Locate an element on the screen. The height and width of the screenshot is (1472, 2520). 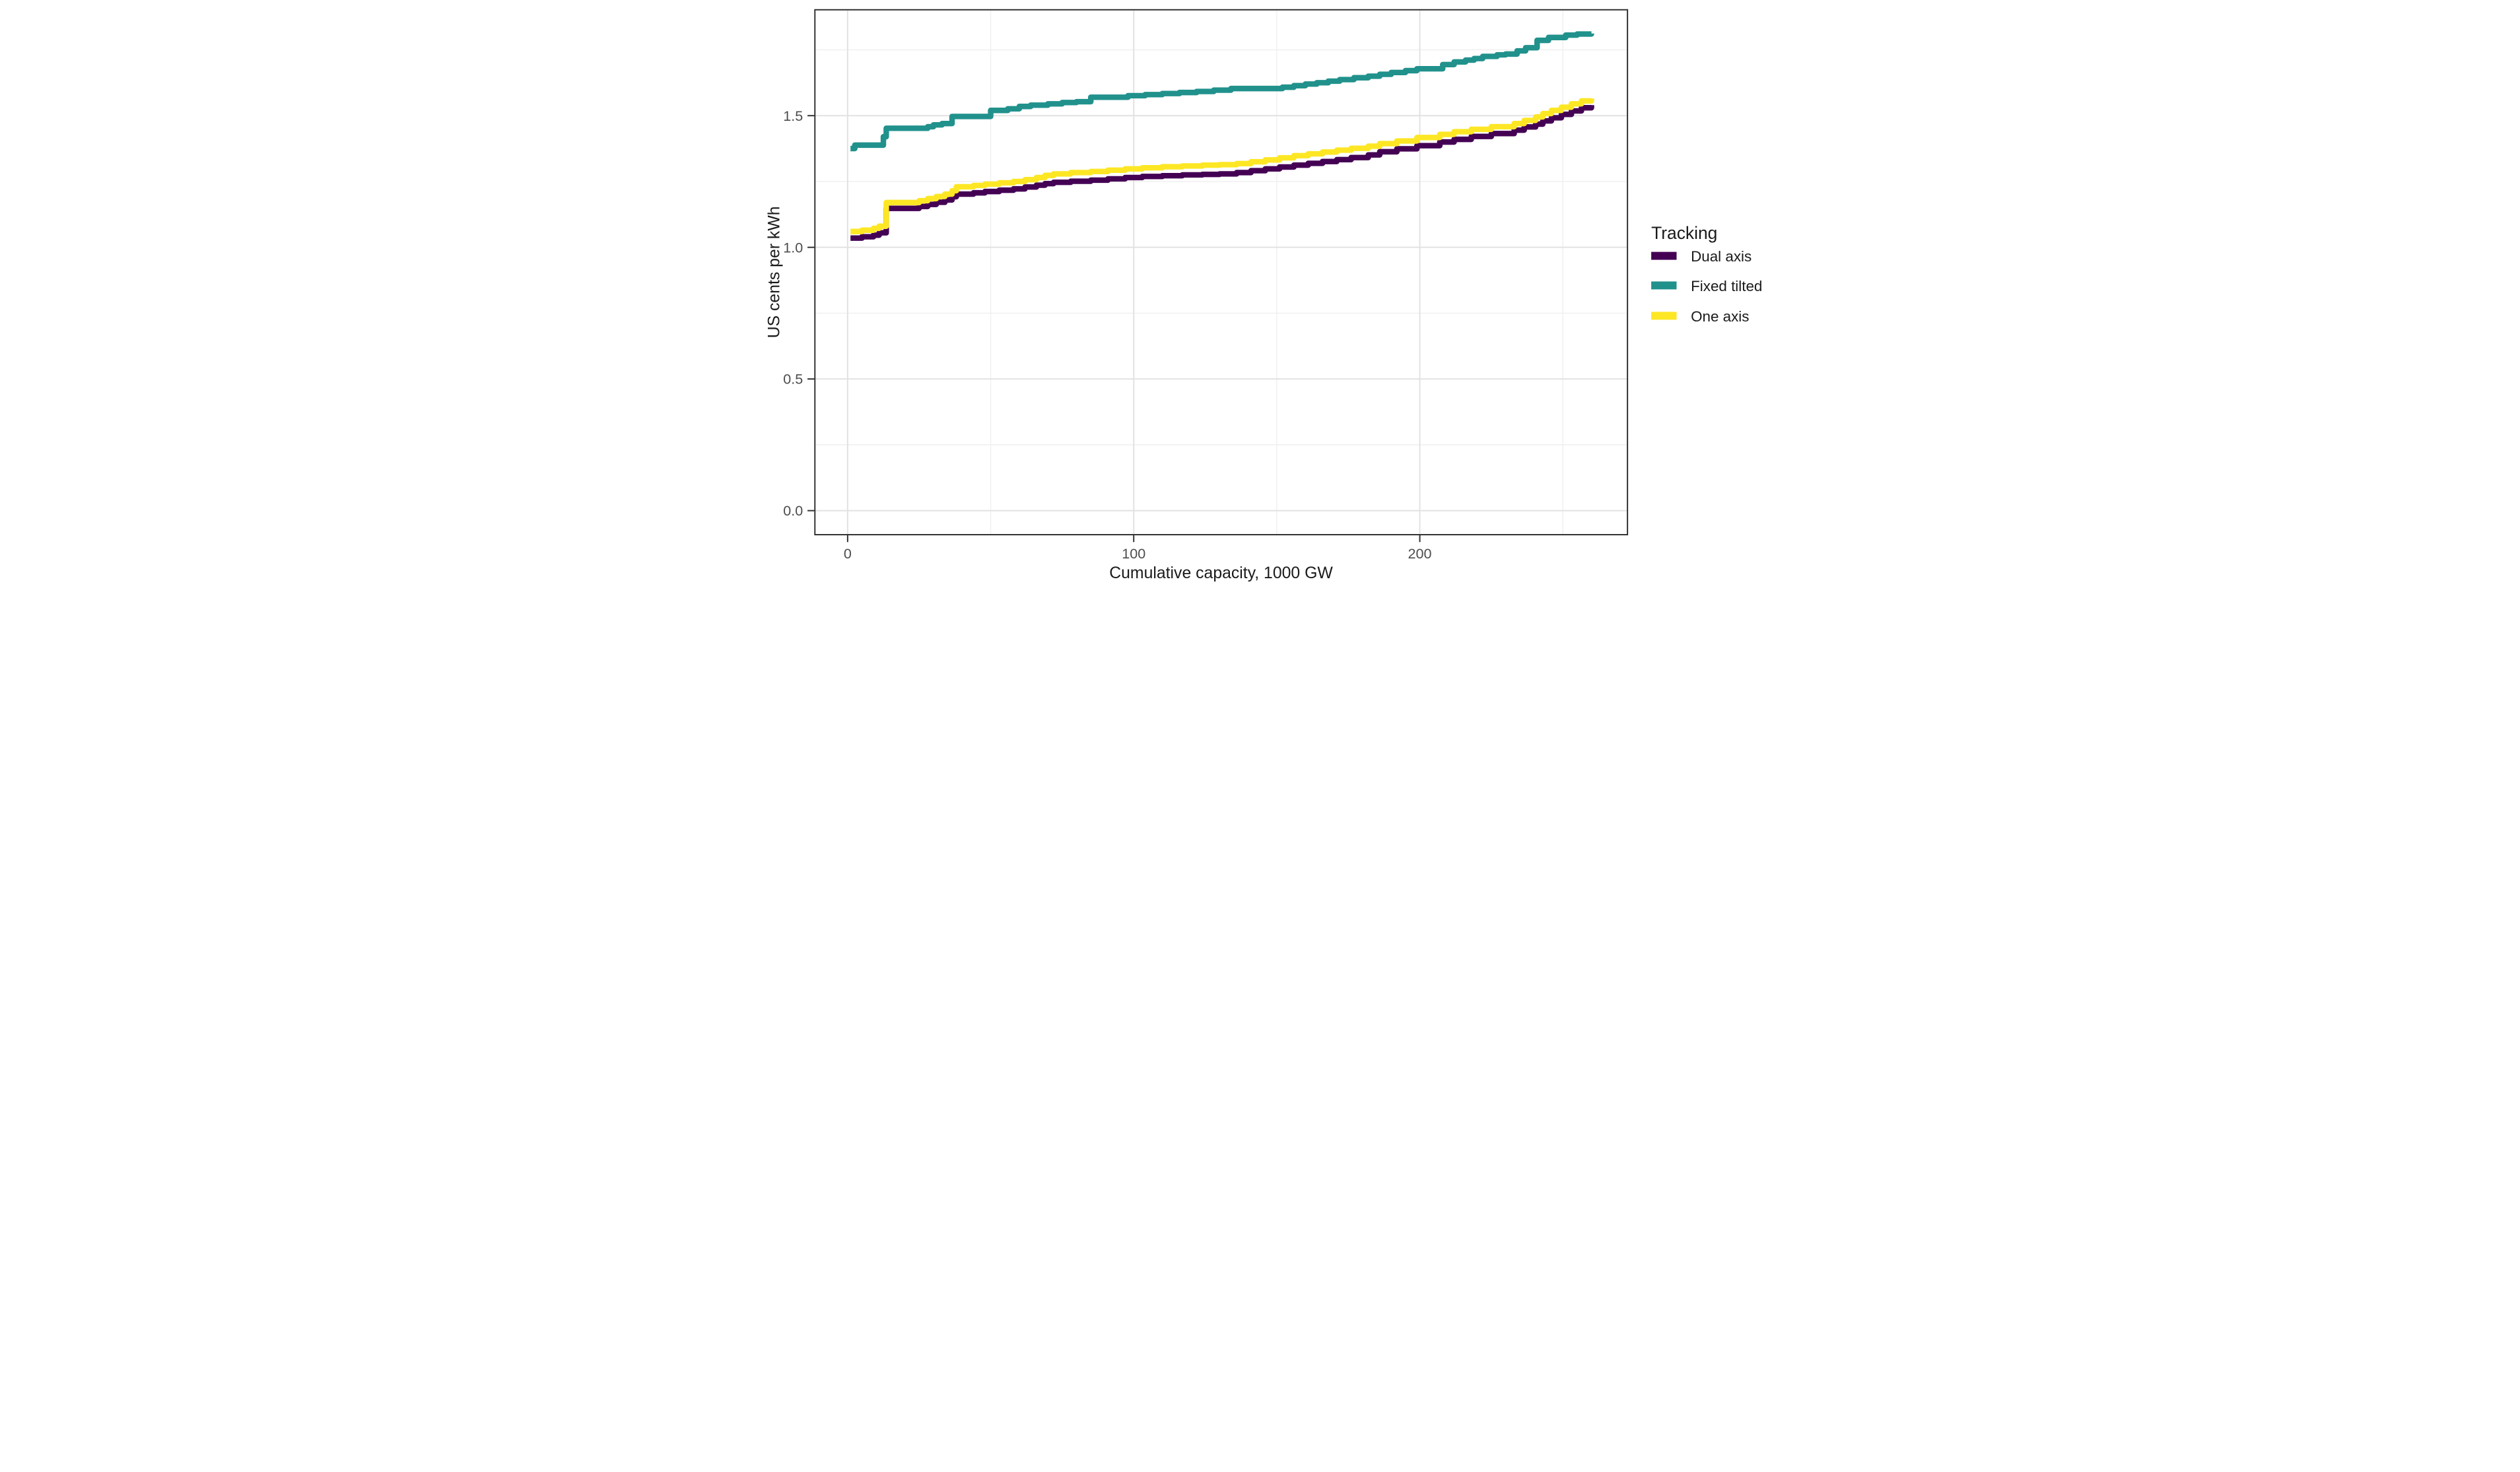
legend-entry-one-axis: One axis is located at coordinates (1700, 316).